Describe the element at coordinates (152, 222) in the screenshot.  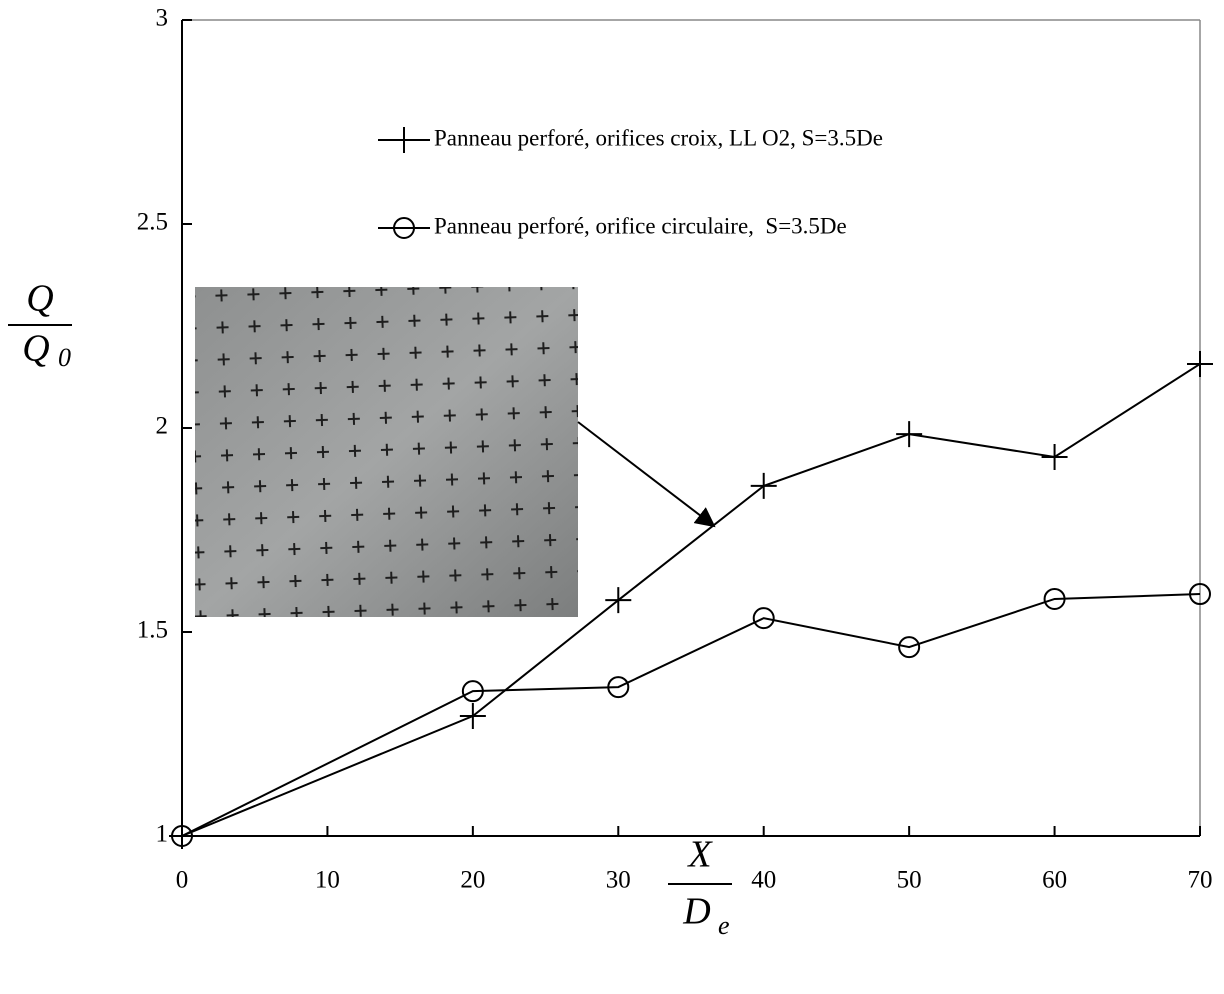
I see `y-tick-label: 2.5` at that location.